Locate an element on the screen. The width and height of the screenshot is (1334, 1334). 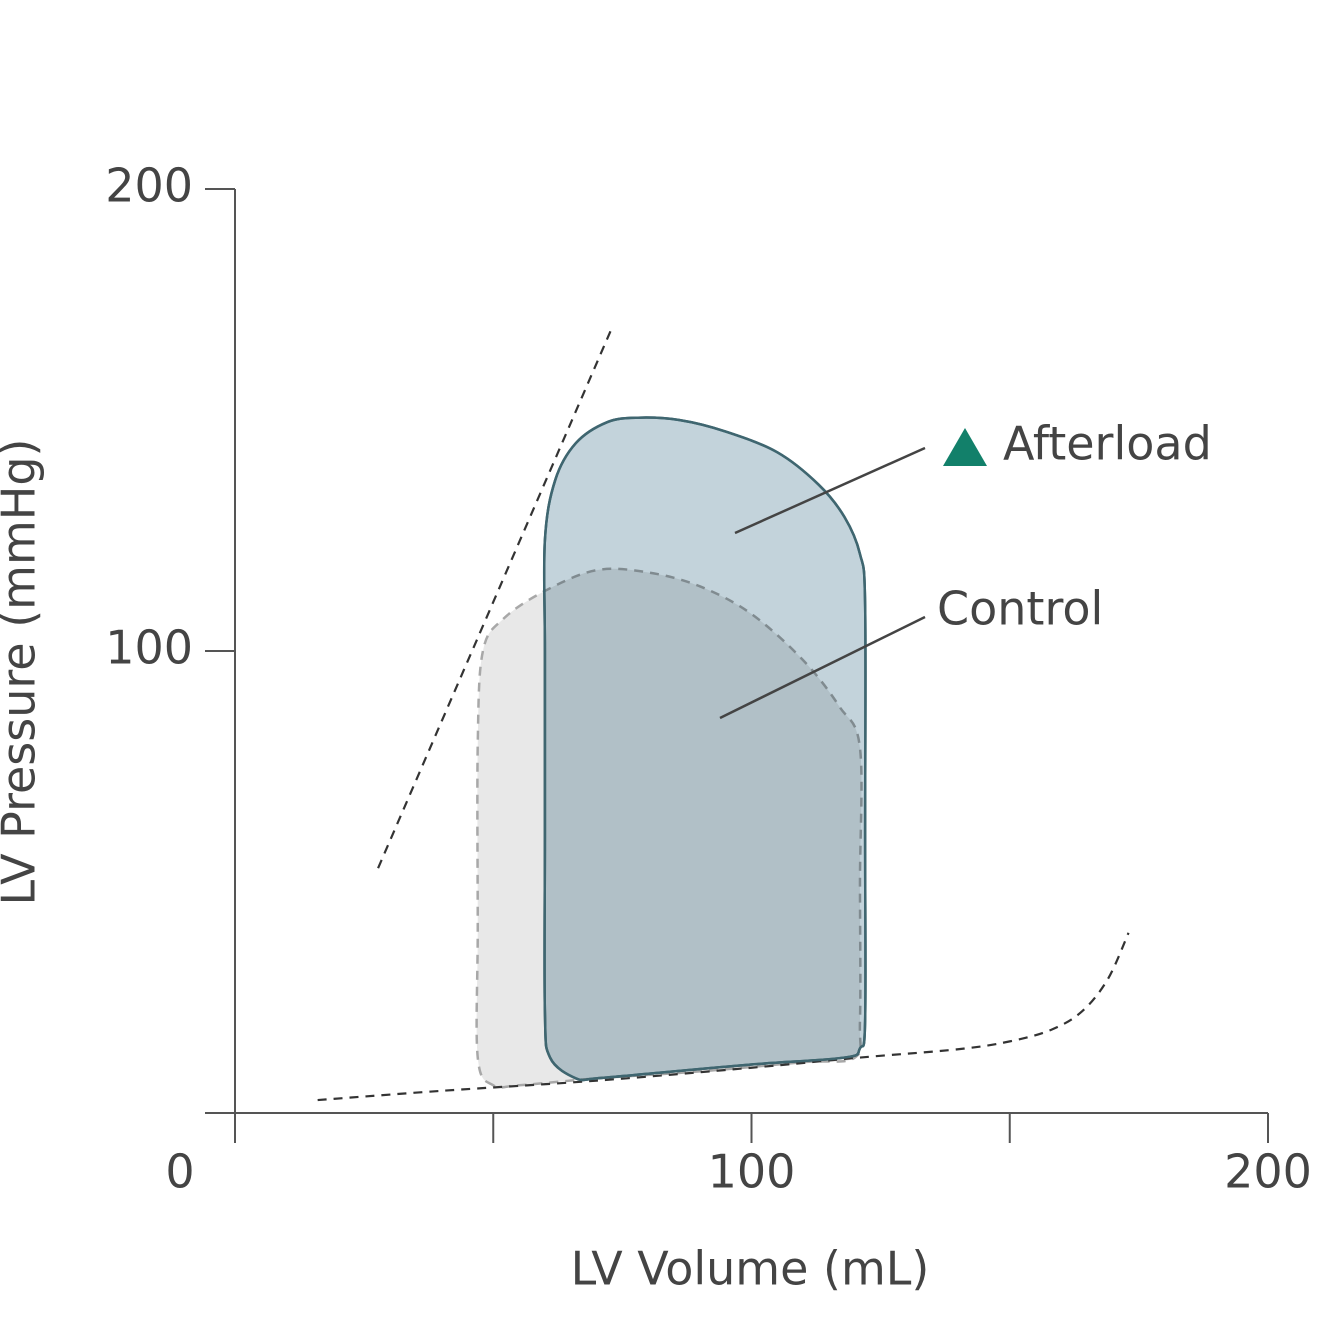
x-axis-title: LV Volume (mL) is located at coordinates (750, 1269).